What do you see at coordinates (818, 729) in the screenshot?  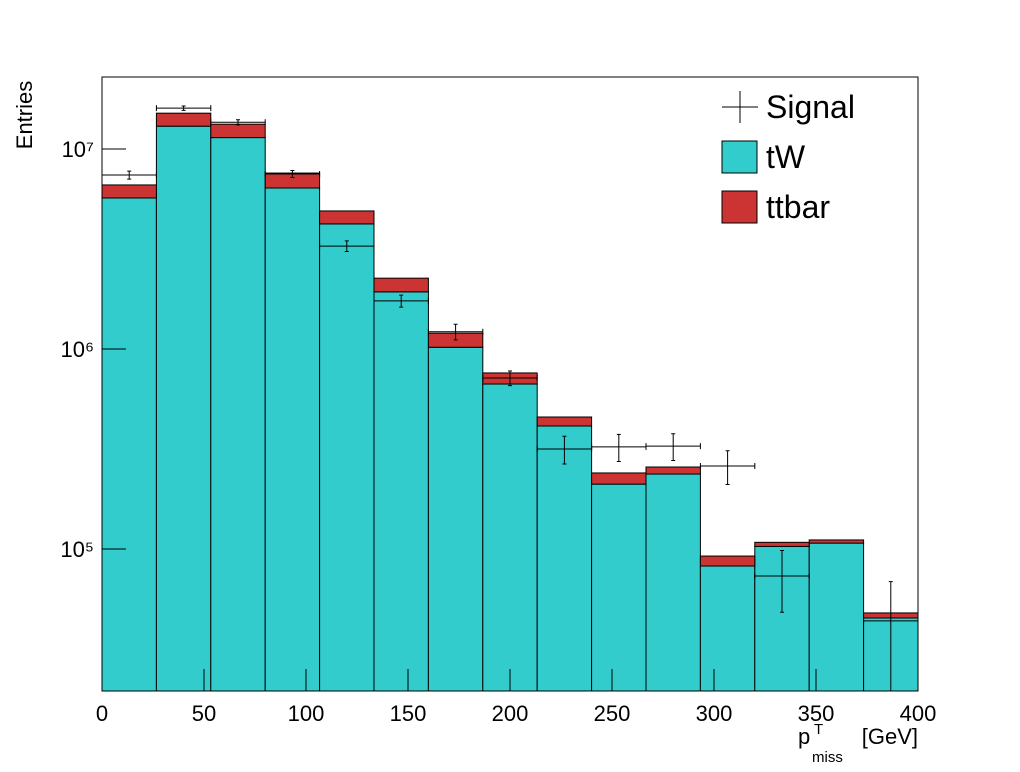 I see `x-axis-label-sup: T` at bounding box center [818, 729].